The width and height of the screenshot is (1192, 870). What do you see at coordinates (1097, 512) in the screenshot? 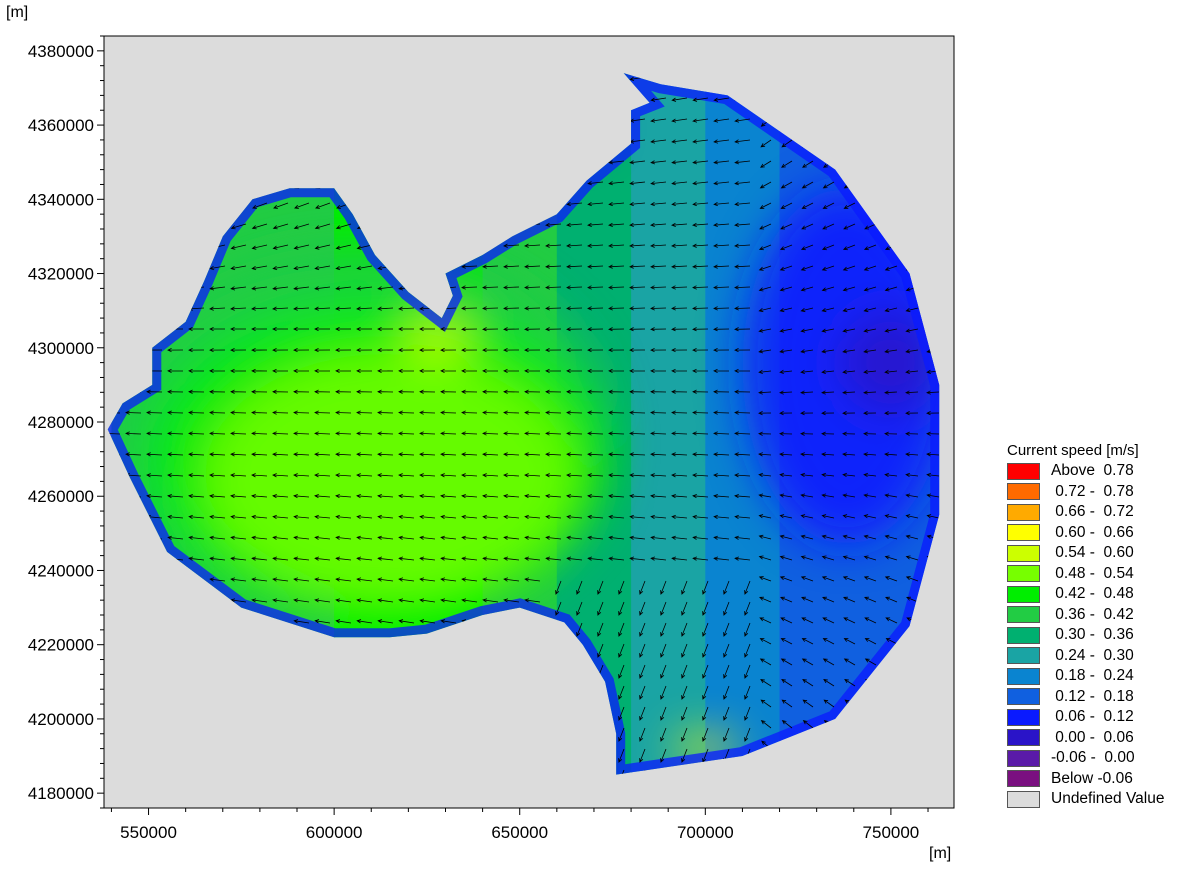
I see `legend-item: 0.66 - 0.72` at bounding box center [1097, 512].